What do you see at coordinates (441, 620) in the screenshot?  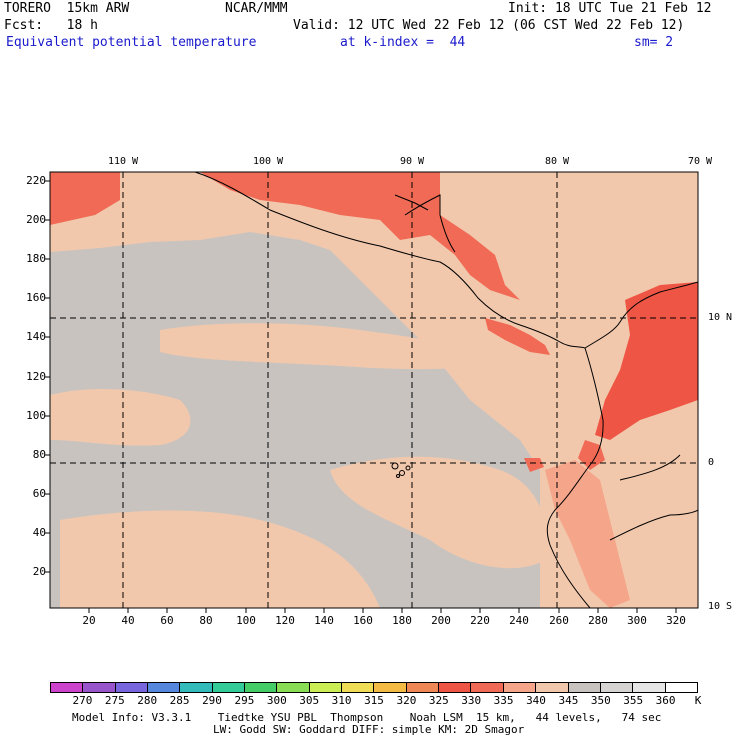 I see `x-tick-label: 200` at bounding box center [441, 620].